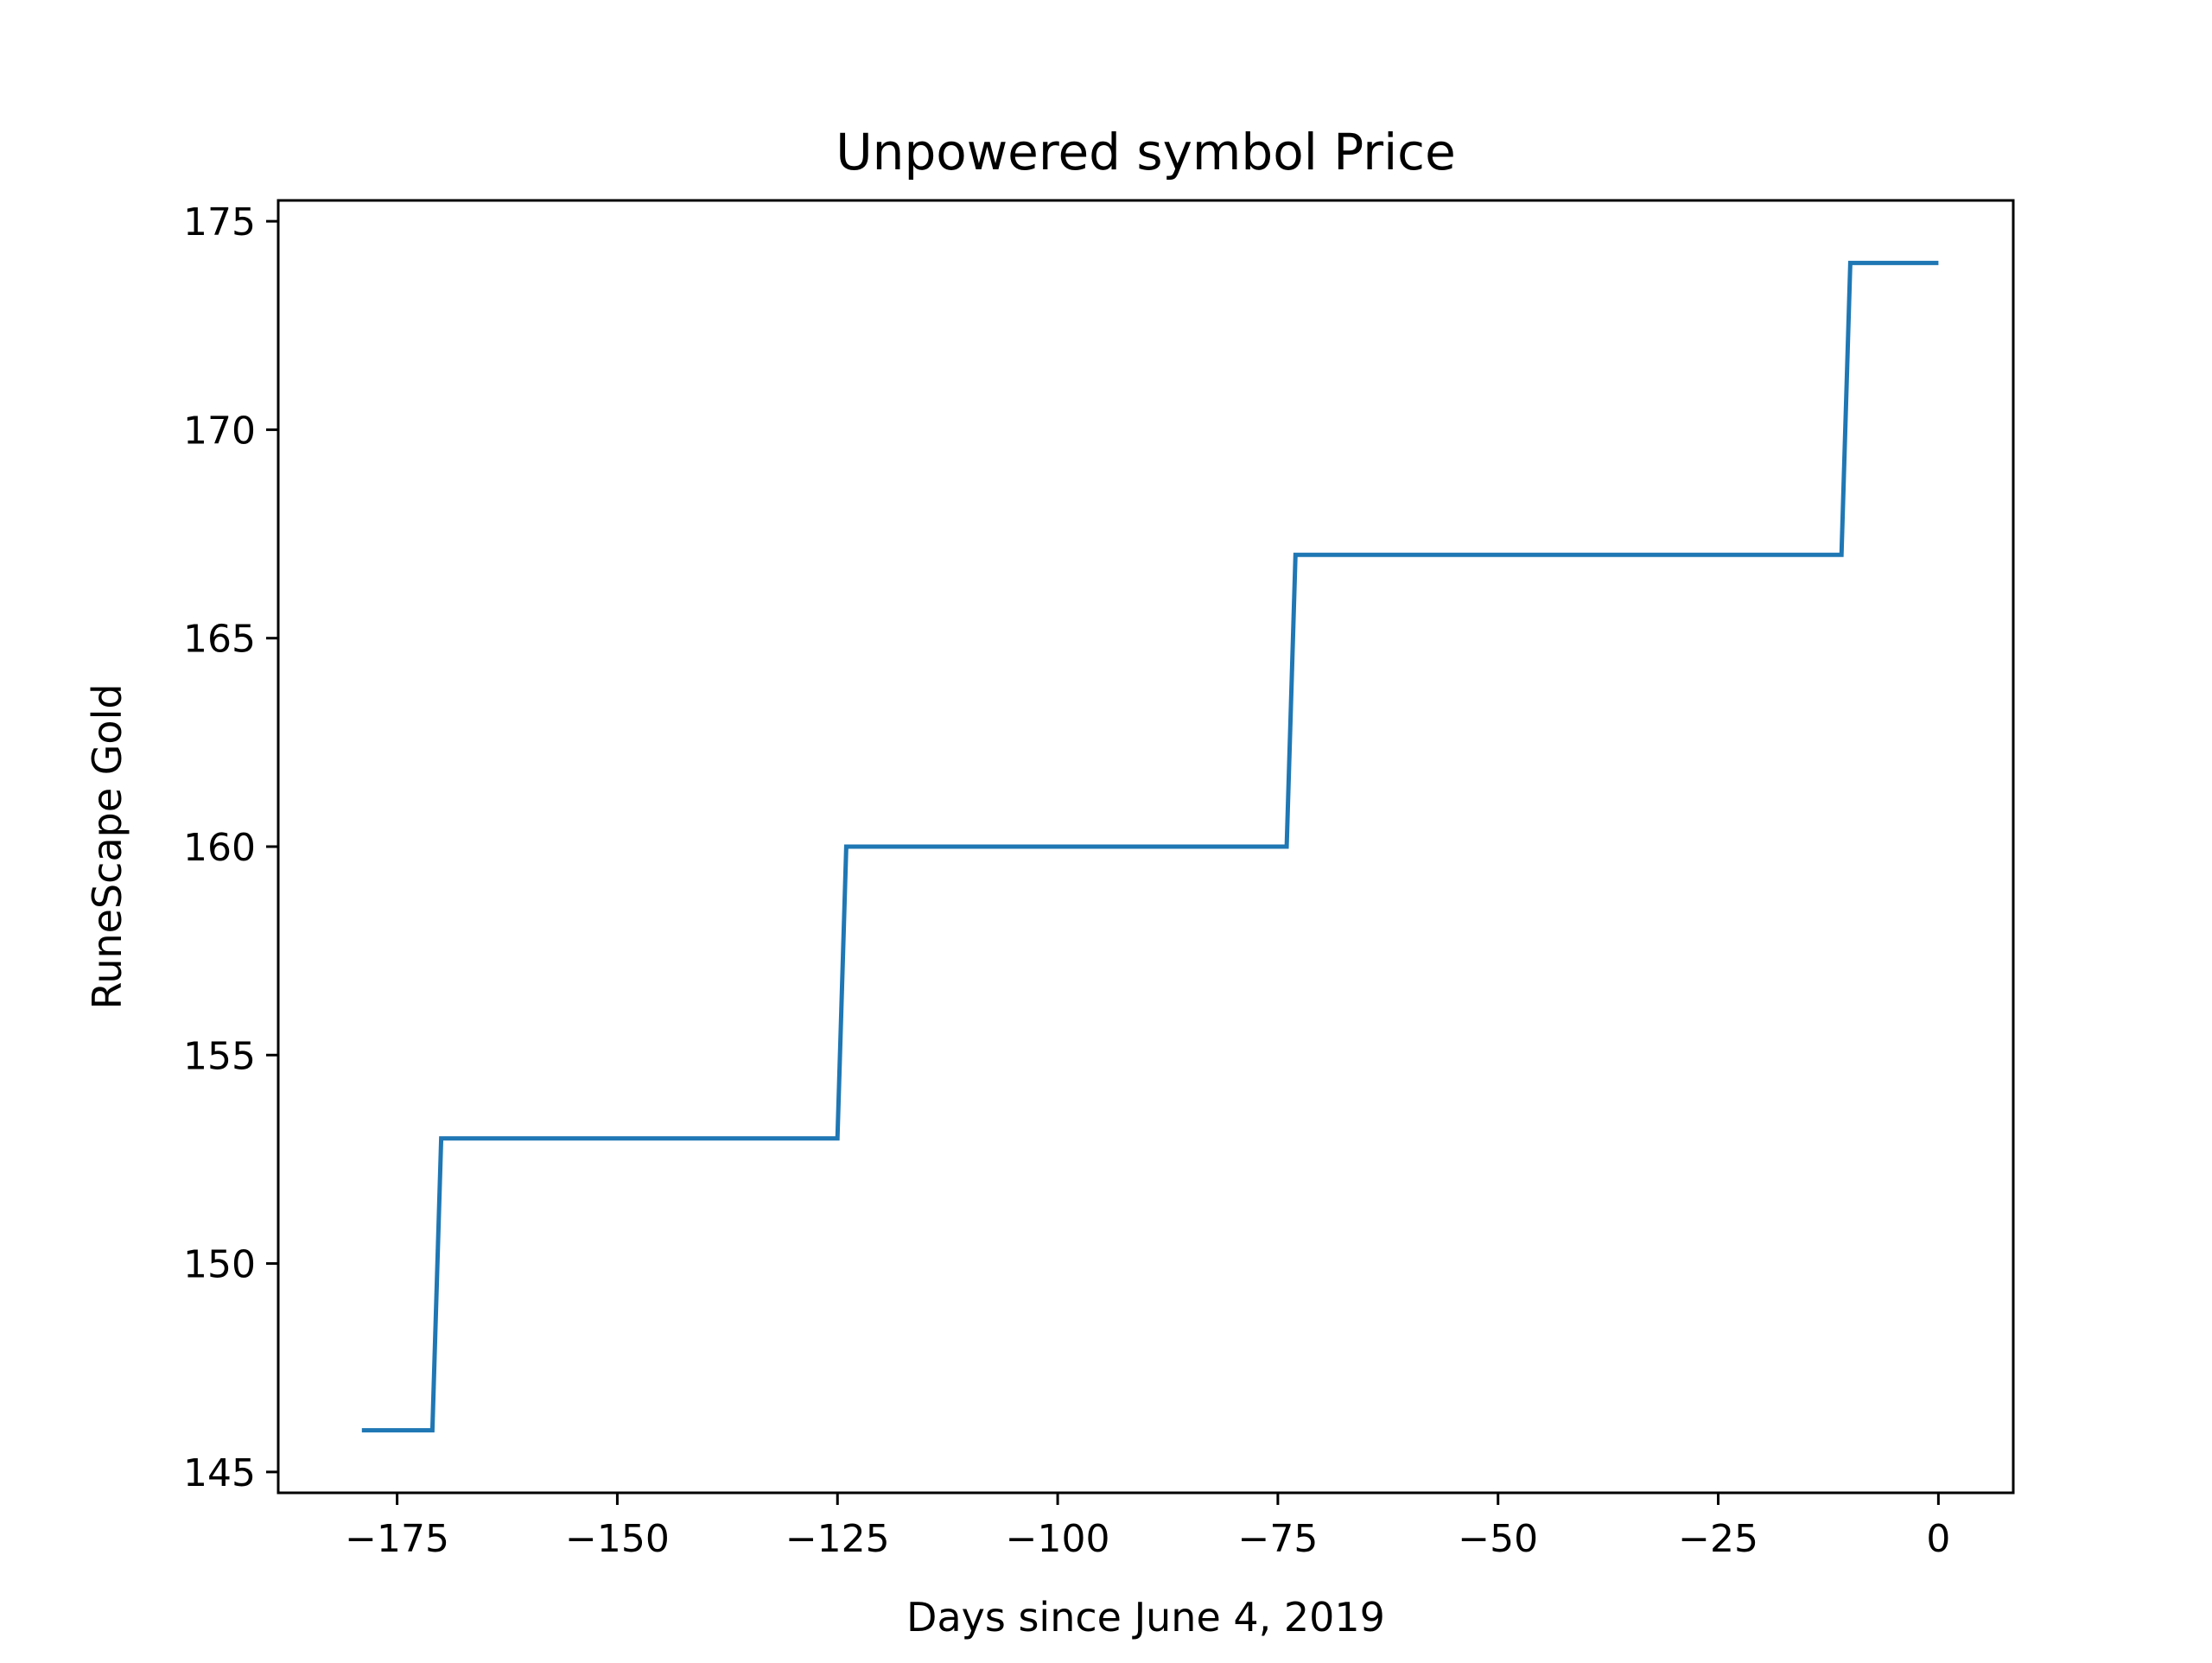  Describe the element at coordinates (617, 1539) in the screenshot. I see `x-tick-label: −150` at that location.